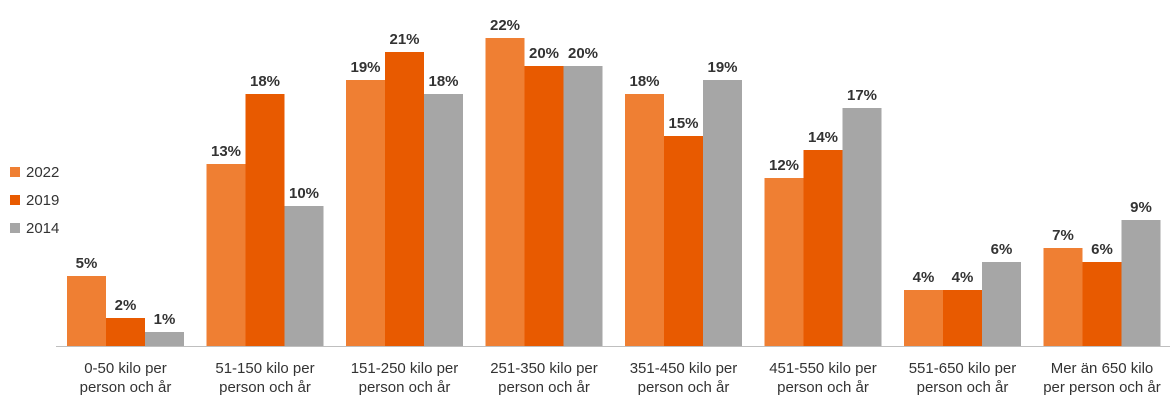 The image size is (1173, 398). Describe the element at coordinates (505, 25) in the screenshot. I see `data-label-2022-3: 22%` at that location.